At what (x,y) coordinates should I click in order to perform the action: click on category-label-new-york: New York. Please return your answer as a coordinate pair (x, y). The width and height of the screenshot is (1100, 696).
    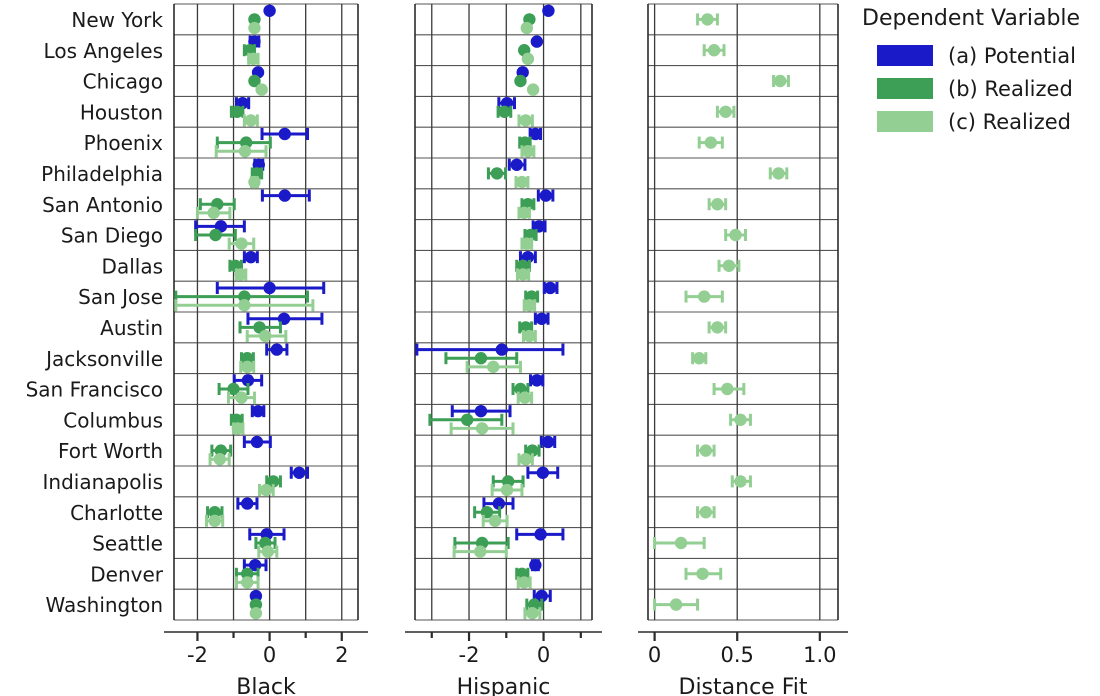
    Looking at the image, I should click on (117, 20).